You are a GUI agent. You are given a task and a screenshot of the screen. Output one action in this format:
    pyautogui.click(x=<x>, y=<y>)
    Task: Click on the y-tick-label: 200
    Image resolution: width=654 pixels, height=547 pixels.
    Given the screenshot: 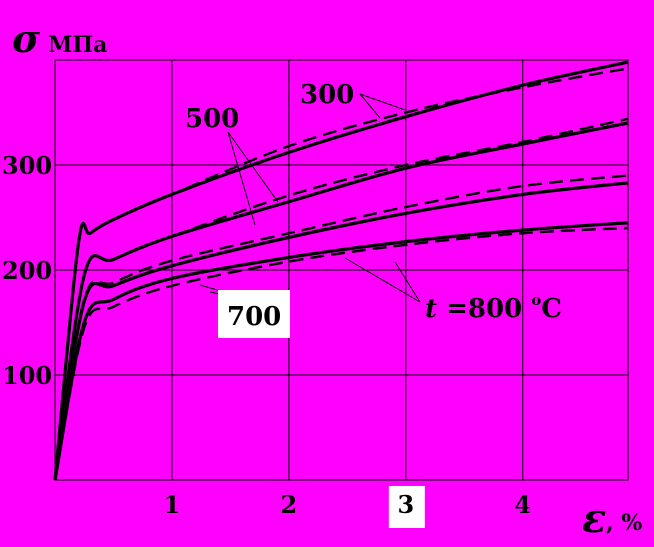 What is the action you would take?
    pyautogui.click(x=27, y=270)
    